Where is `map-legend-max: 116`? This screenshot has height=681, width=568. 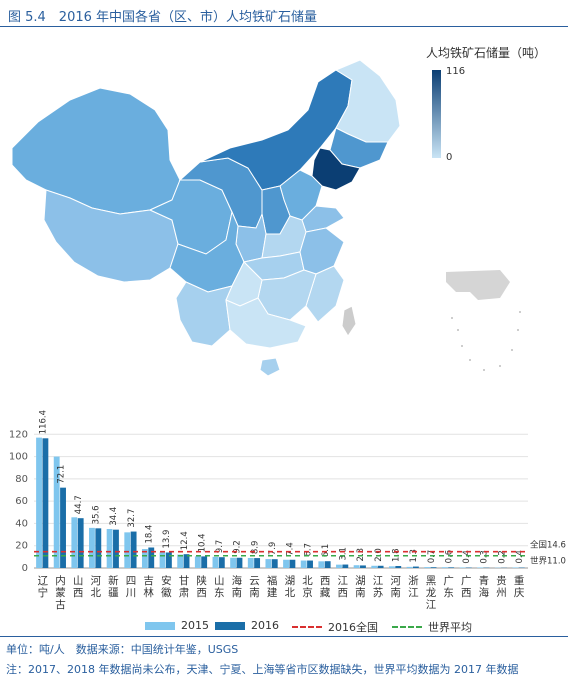
map-legend-max: 116 is located at coordinates (456, 71).